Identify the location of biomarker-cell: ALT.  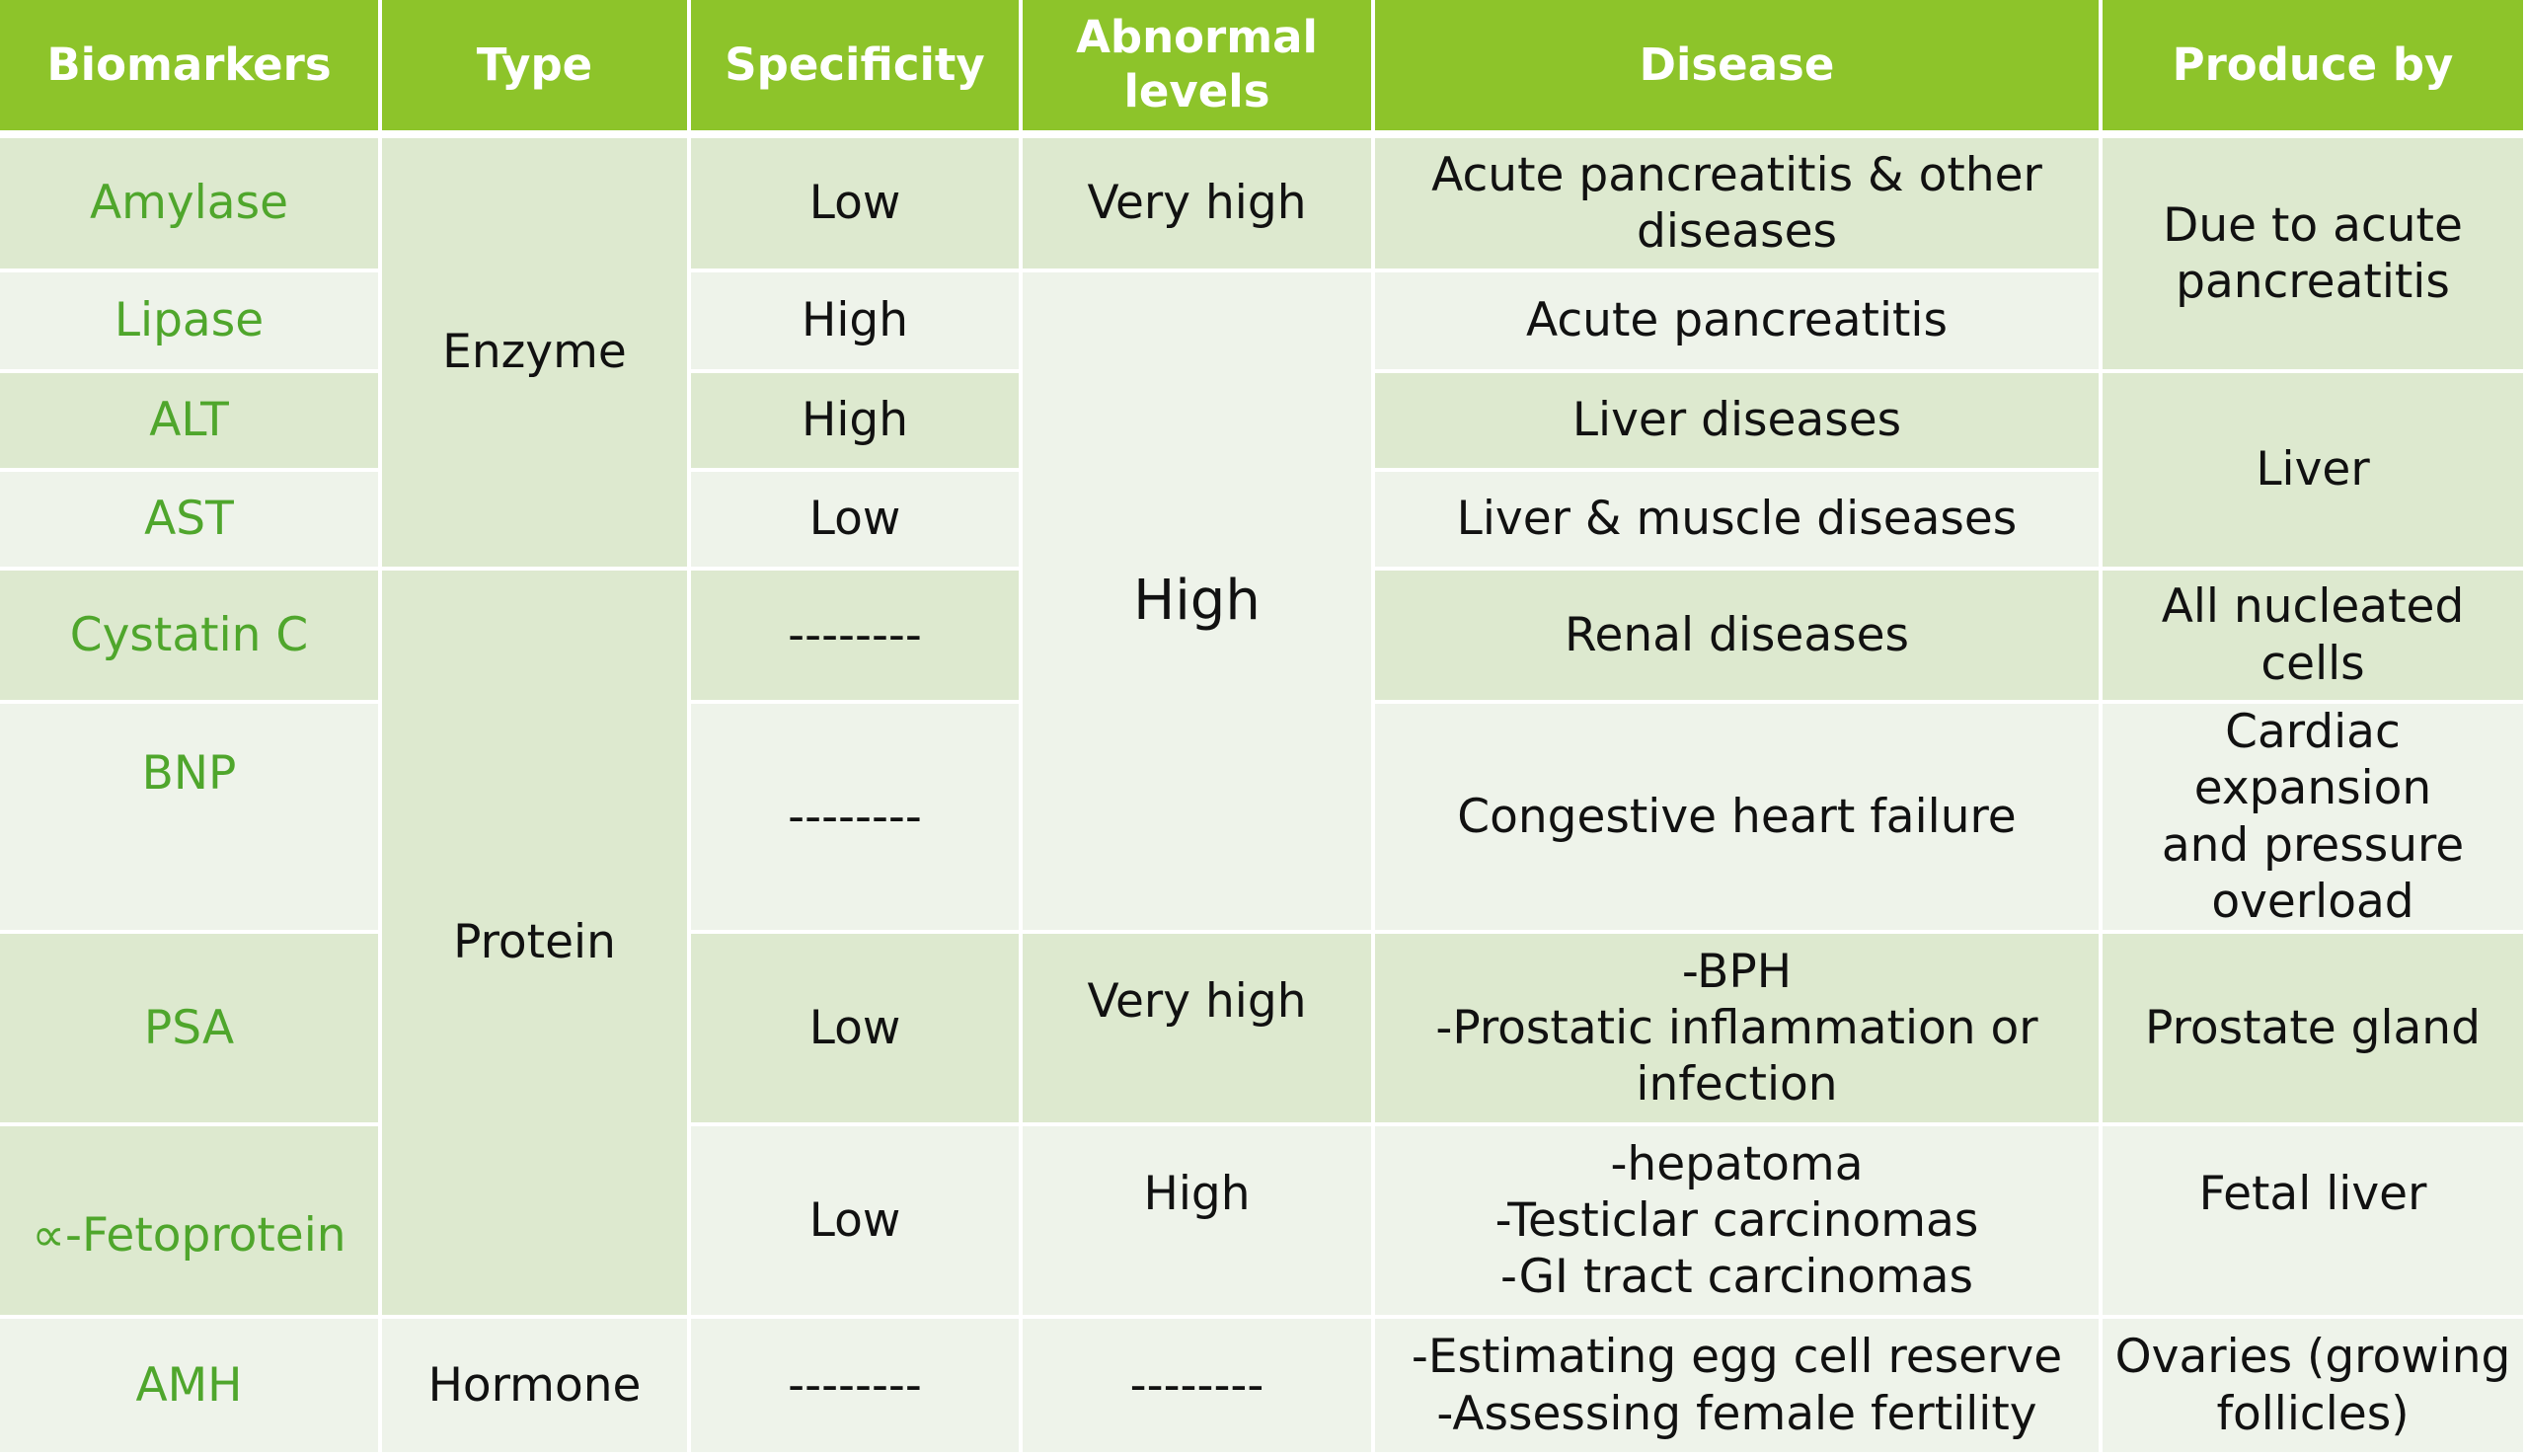
(191, 422).